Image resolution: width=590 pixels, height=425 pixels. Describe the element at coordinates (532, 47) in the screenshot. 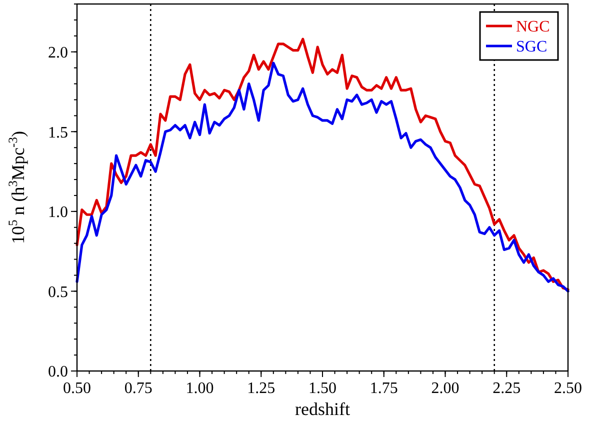

I see `legend-label: SGC` at that location.